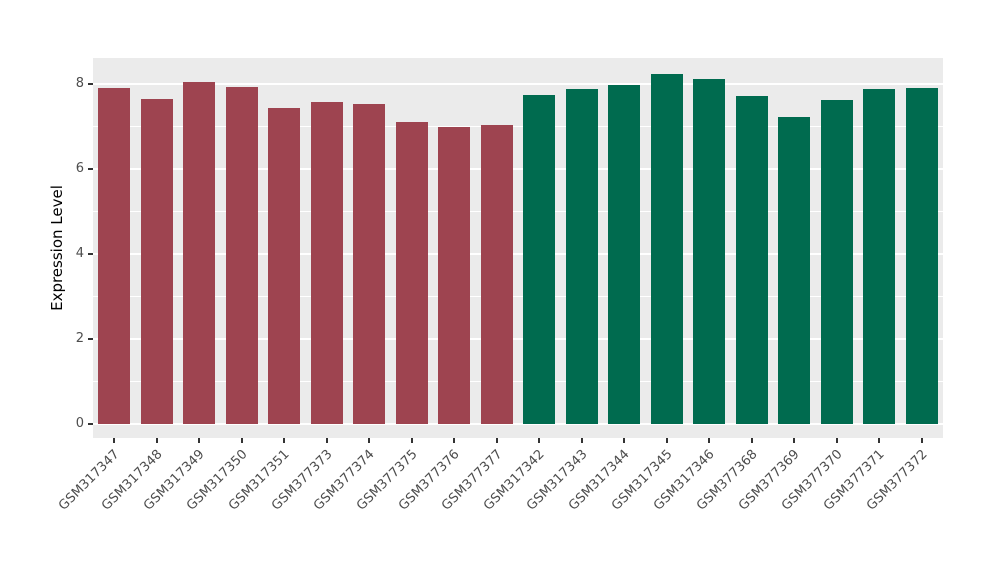 This screenshot has width=1000, height=580. What do you see at coordinates (581, 256) in the screenshot?
I see `bar-GSM317343` at bounding box center [581, 256].